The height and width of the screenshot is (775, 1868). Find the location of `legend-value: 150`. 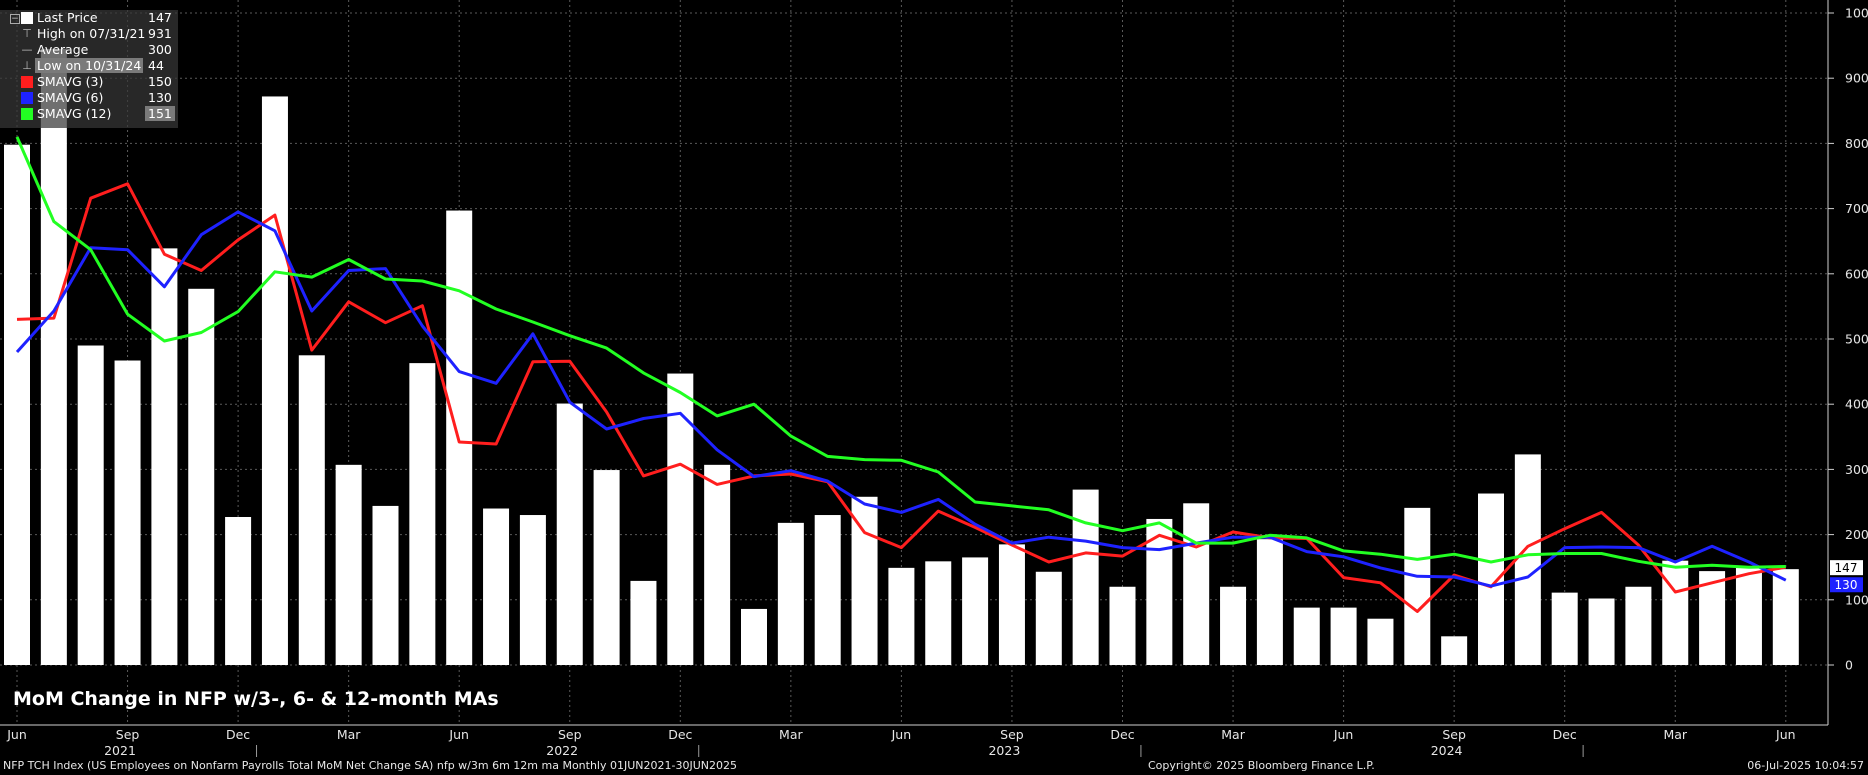

legend-value: 150 is located at coordinates (160, 81).